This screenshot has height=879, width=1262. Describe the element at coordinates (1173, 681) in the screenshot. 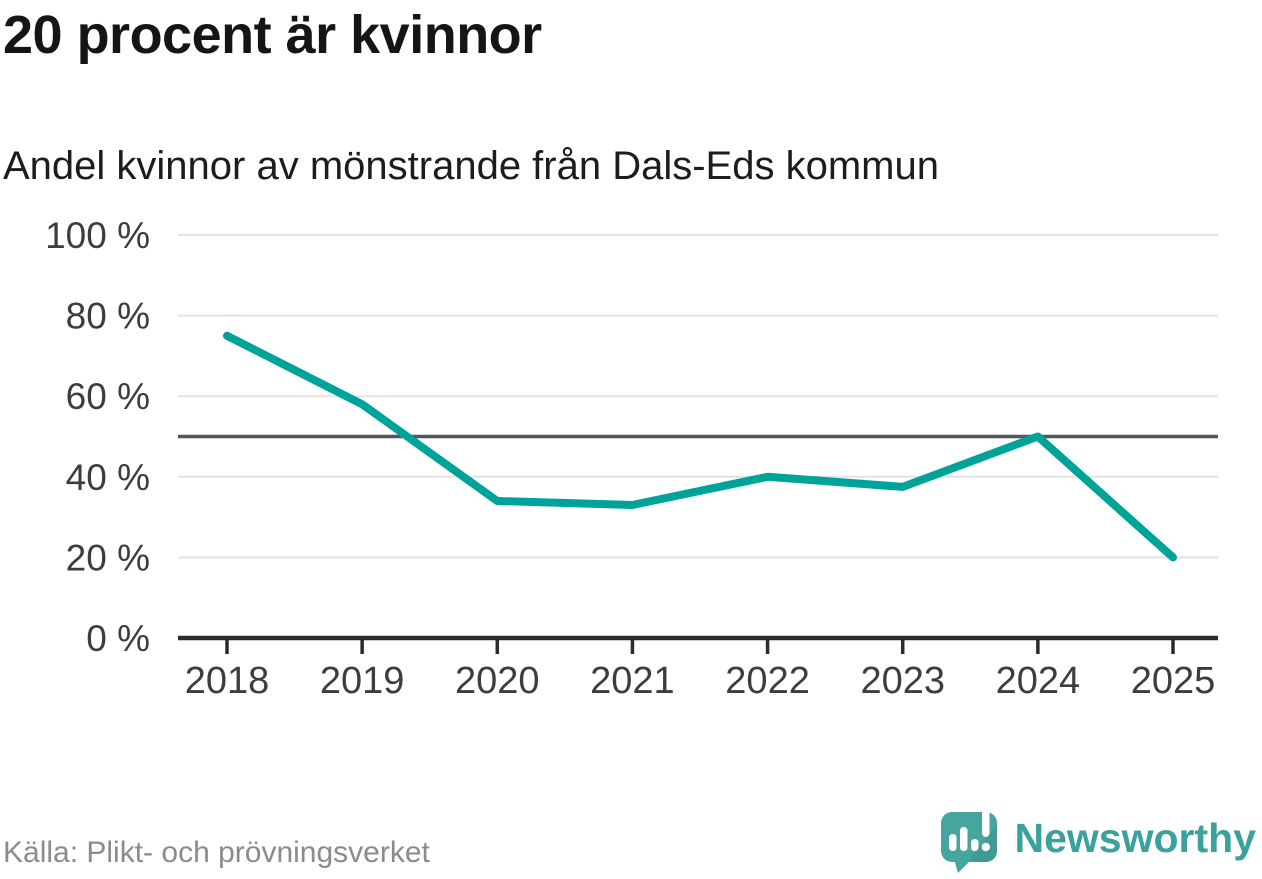

I see `x-tick-label-2025: 2025` at that location.